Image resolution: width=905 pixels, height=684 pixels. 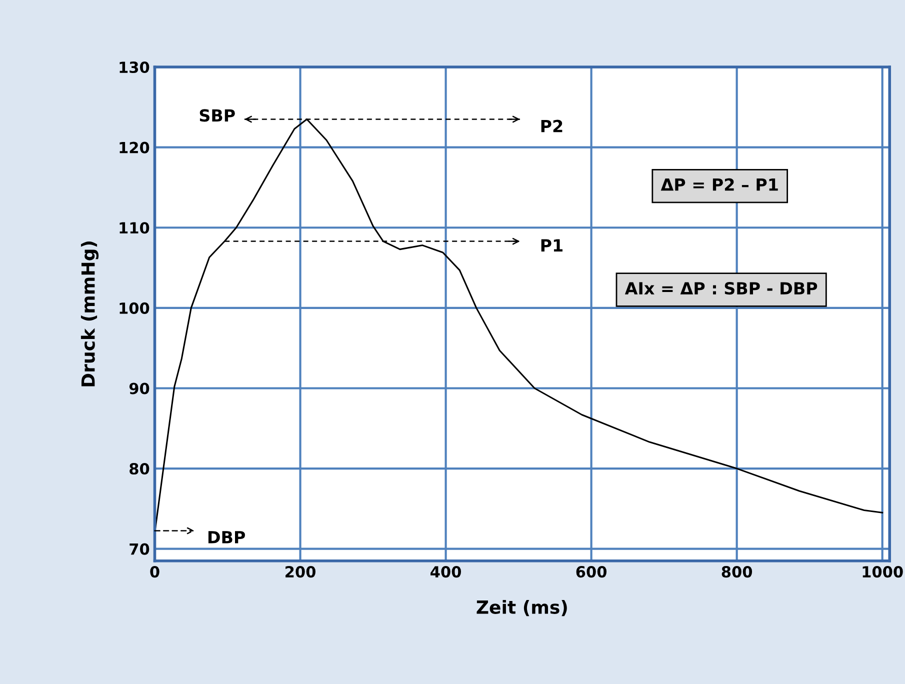 What do you see at coordinates (882, 572) in the screenshot?
I see `x-tick-label: 1000` at bounding box center [882, 572].